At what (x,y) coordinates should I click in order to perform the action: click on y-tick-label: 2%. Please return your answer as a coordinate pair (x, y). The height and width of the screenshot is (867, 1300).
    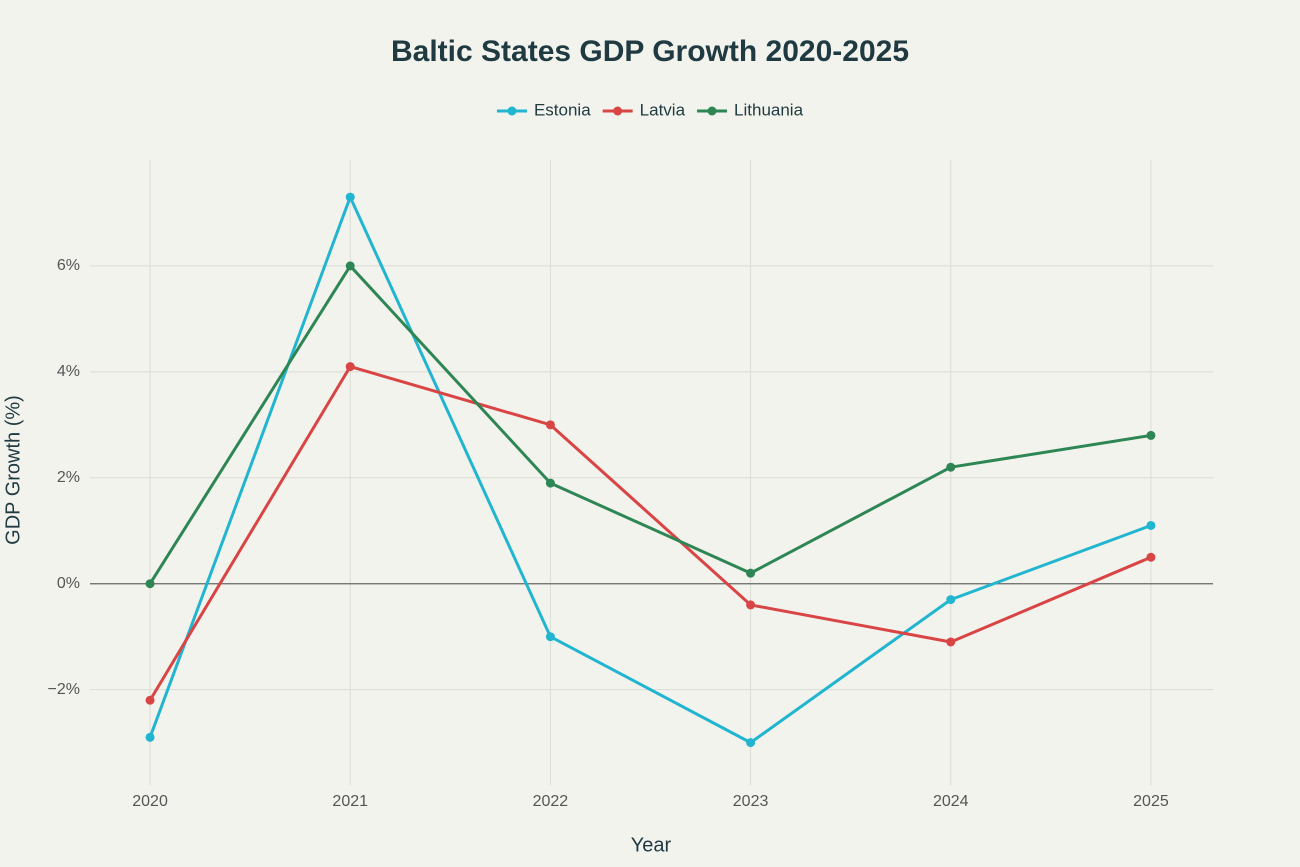
    Looking at the image, I should click on (68, 477).